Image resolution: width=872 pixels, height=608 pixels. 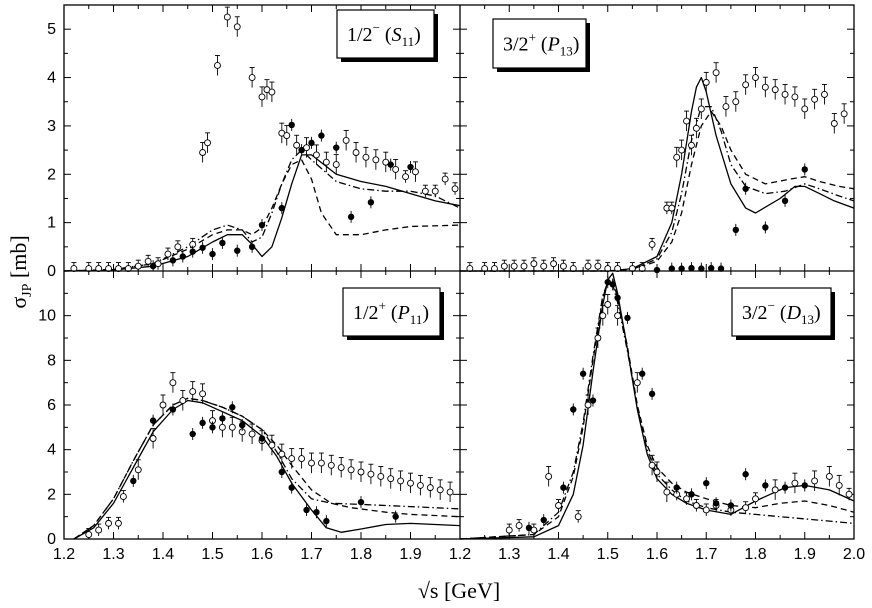 What do you see at coordinates (51, 174) in the screenshot?
I see `y-tick-label: 2` at bounding box center [51, 174].